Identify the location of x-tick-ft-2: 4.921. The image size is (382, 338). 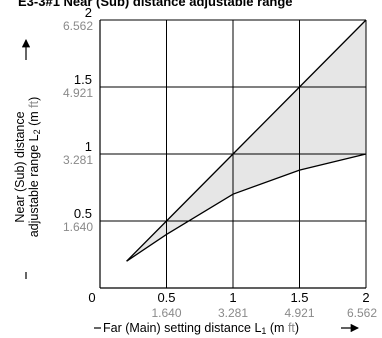
(299, 313).